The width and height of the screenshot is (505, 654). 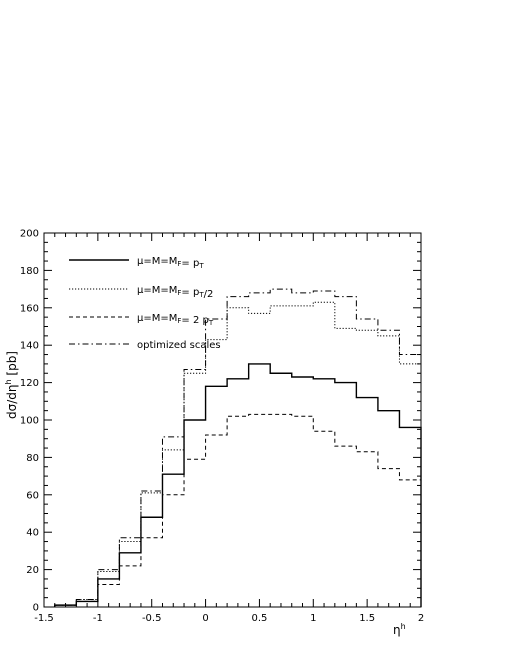 I want to click on y-tick-label: 200, so click(x=29, y=234).